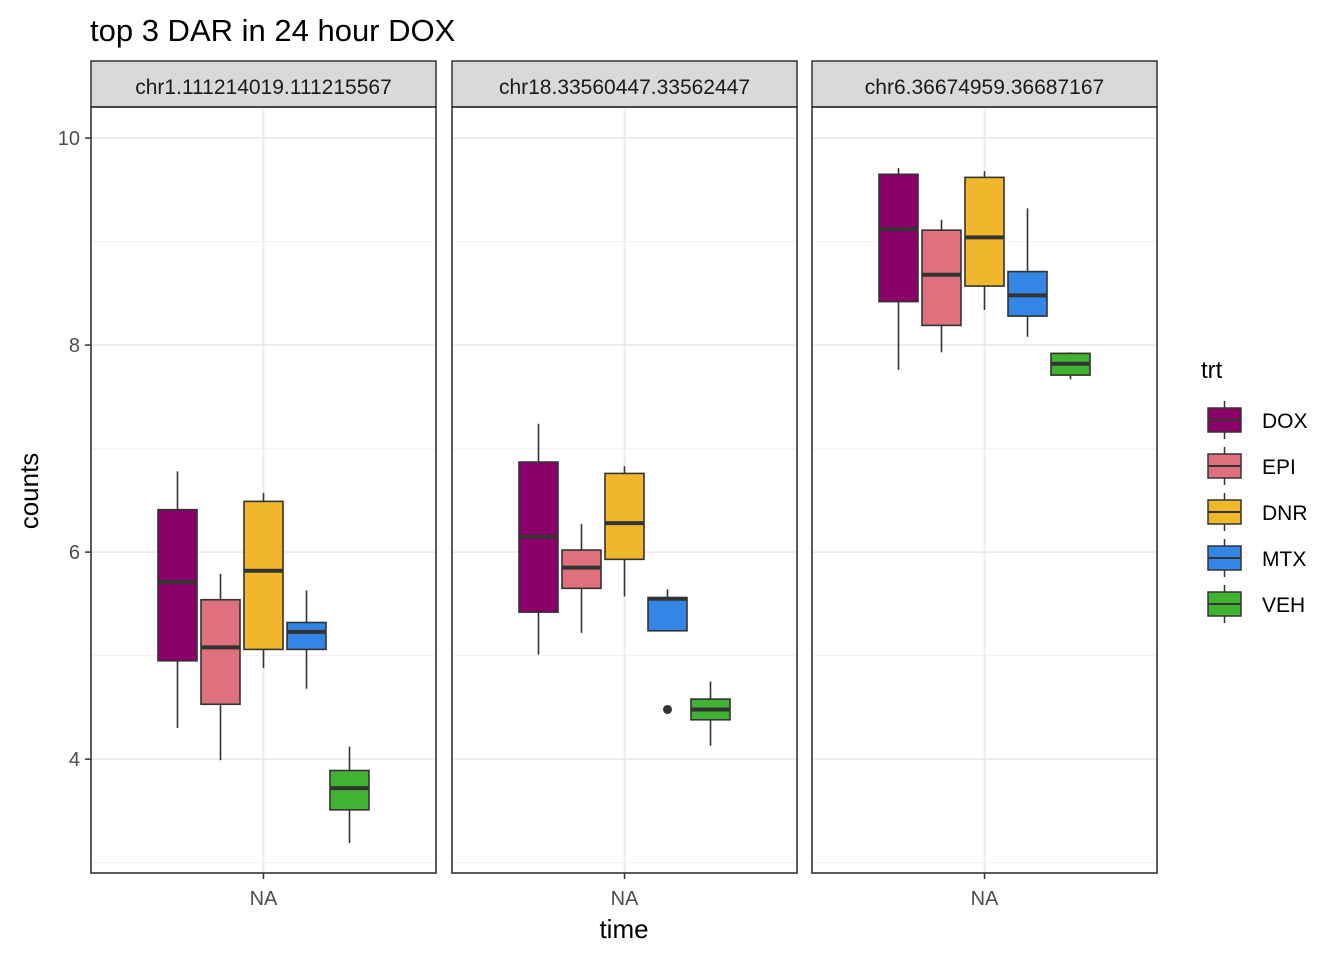 This screenshot has width=1344, height=960. What do you see at coordinates (1212, 370) in the screenshot?
I see `legend-title: trt` at bounding box center [1212, 370].